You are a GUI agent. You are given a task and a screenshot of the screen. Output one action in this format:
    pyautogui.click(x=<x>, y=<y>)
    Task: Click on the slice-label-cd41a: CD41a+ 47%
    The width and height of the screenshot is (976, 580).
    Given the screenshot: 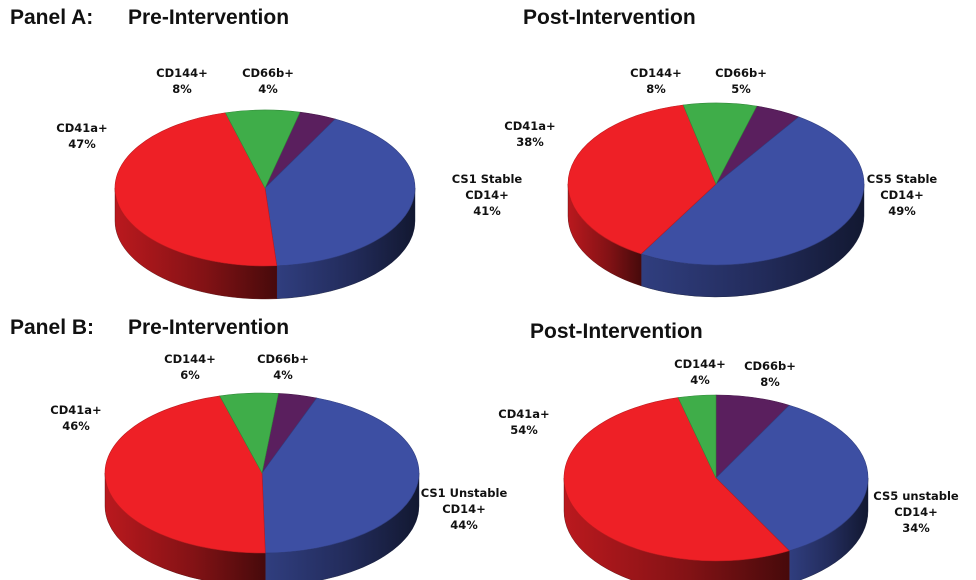 What is the action you would take?
    pyautogui.click(x=81, y=136)
    